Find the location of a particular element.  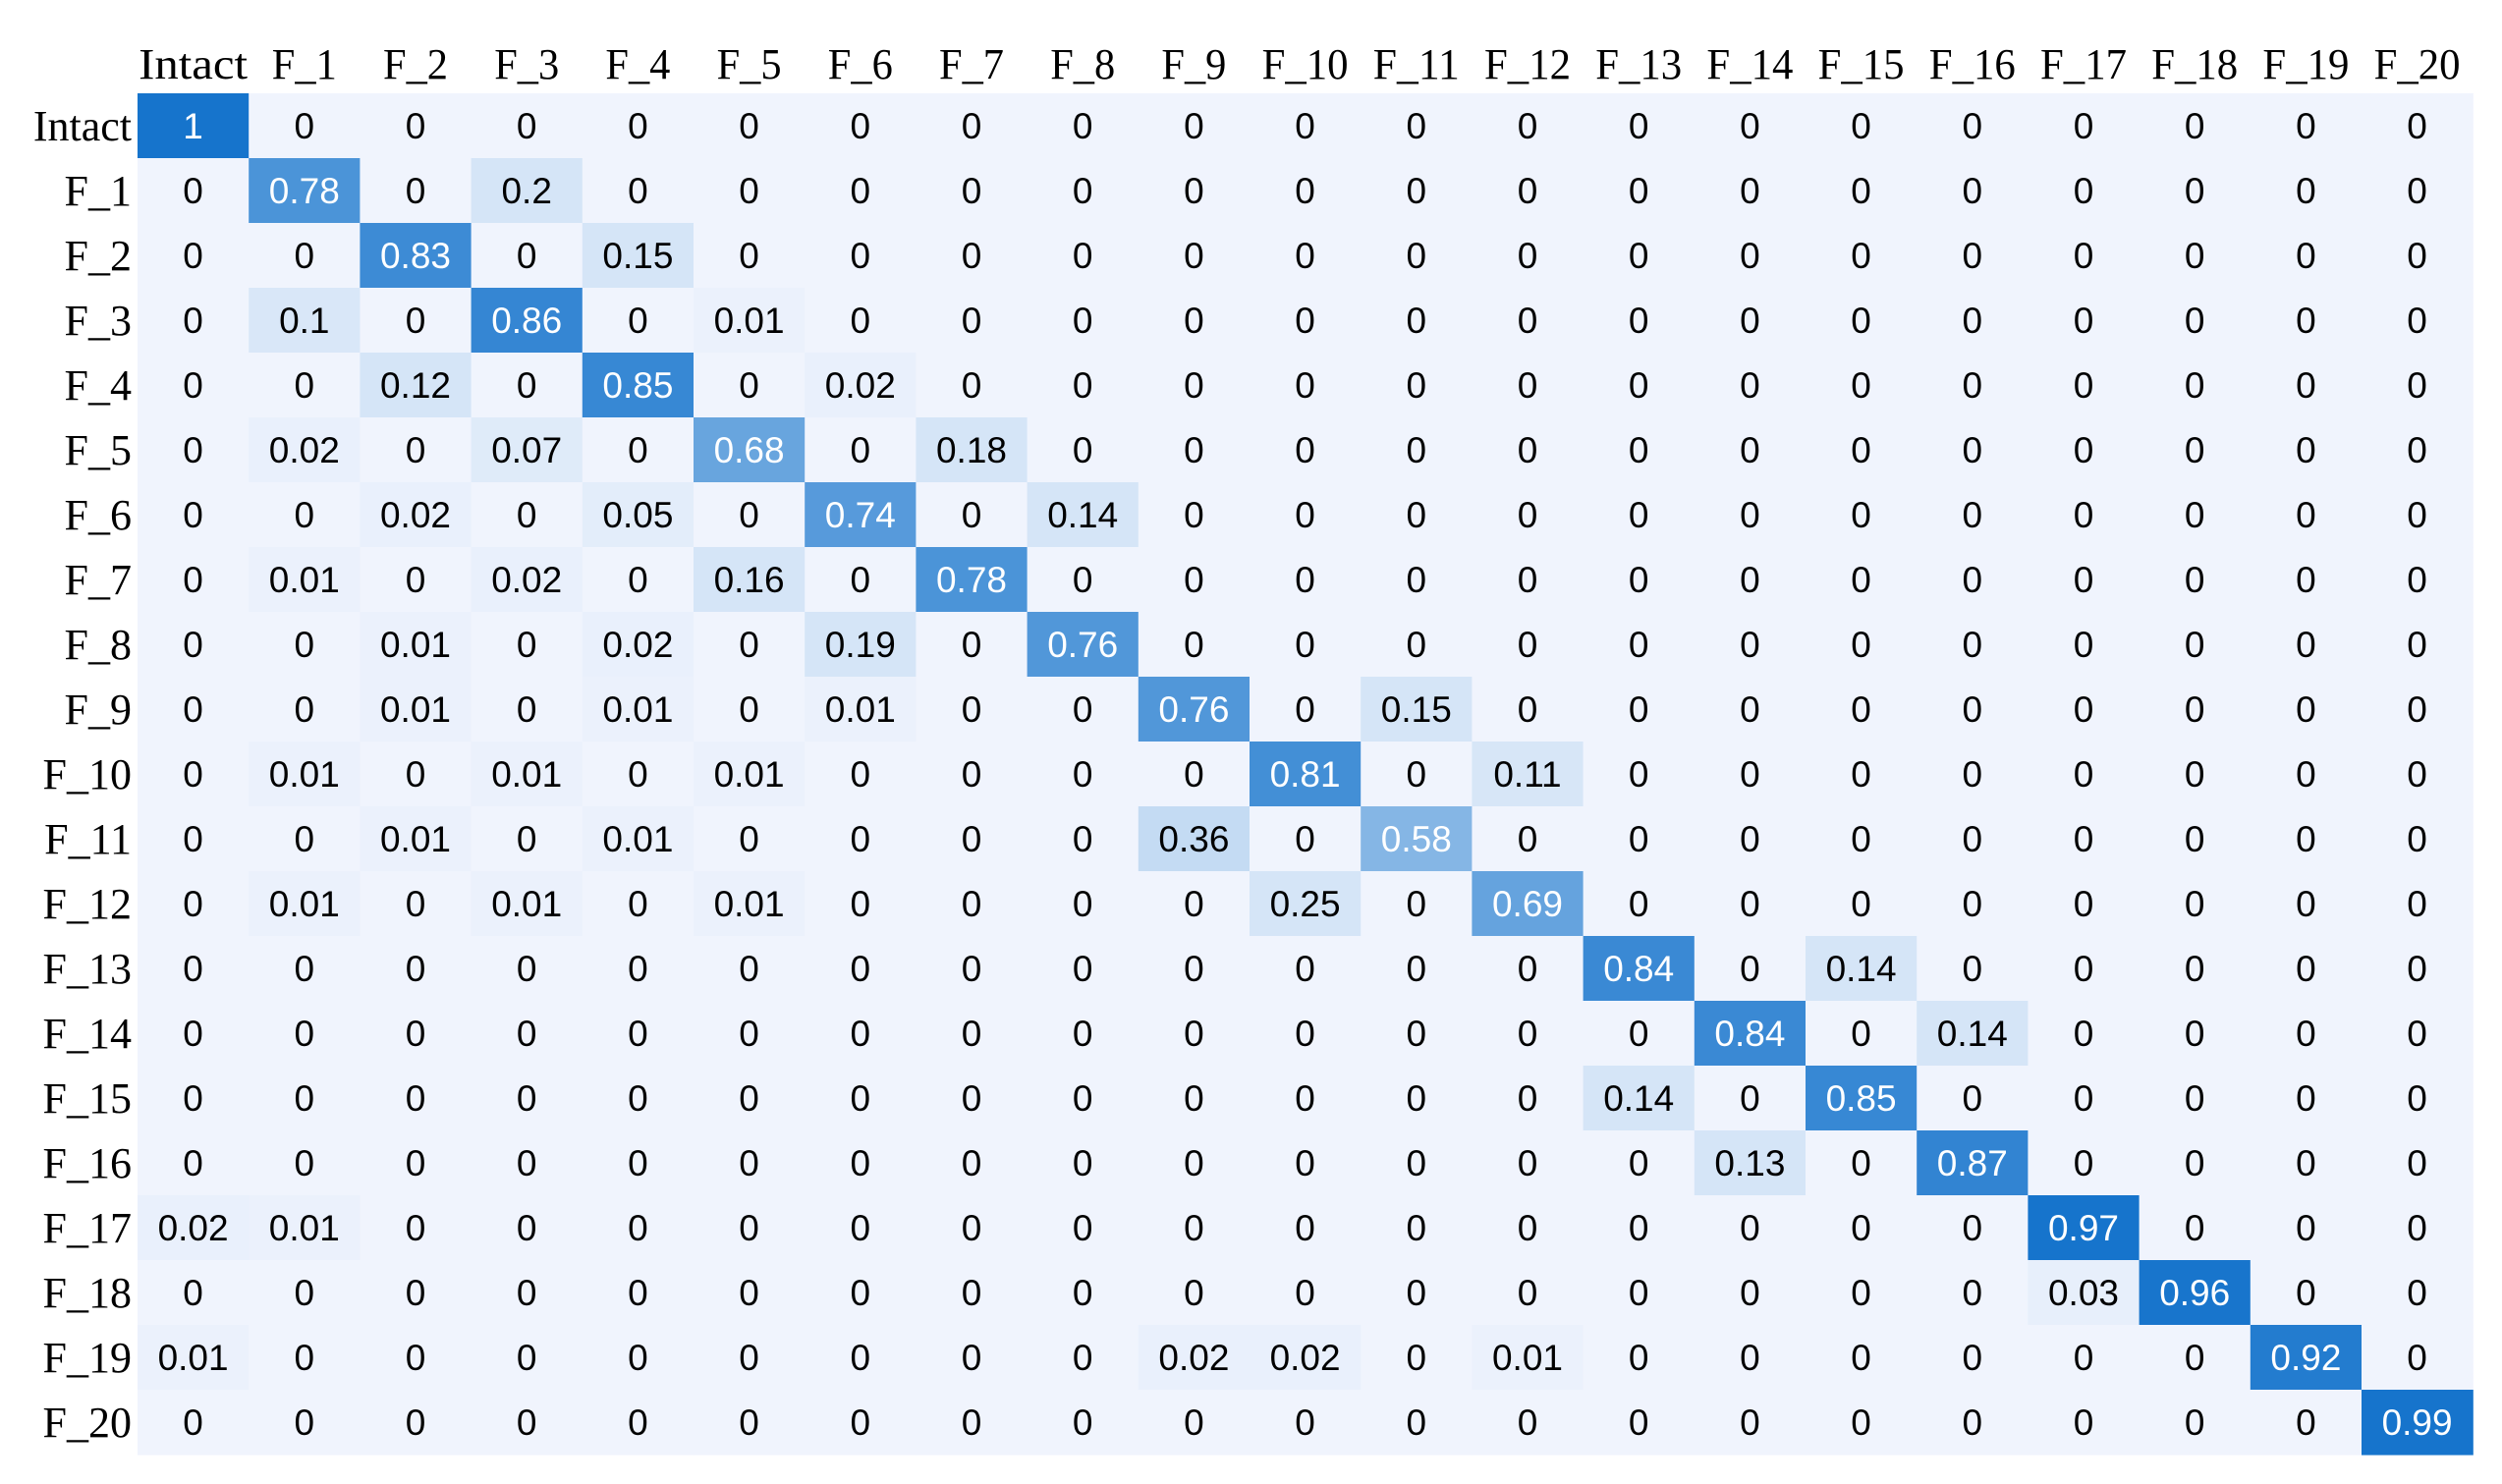

cell-value-label: 0.02 is located at coordinates (861, 385).